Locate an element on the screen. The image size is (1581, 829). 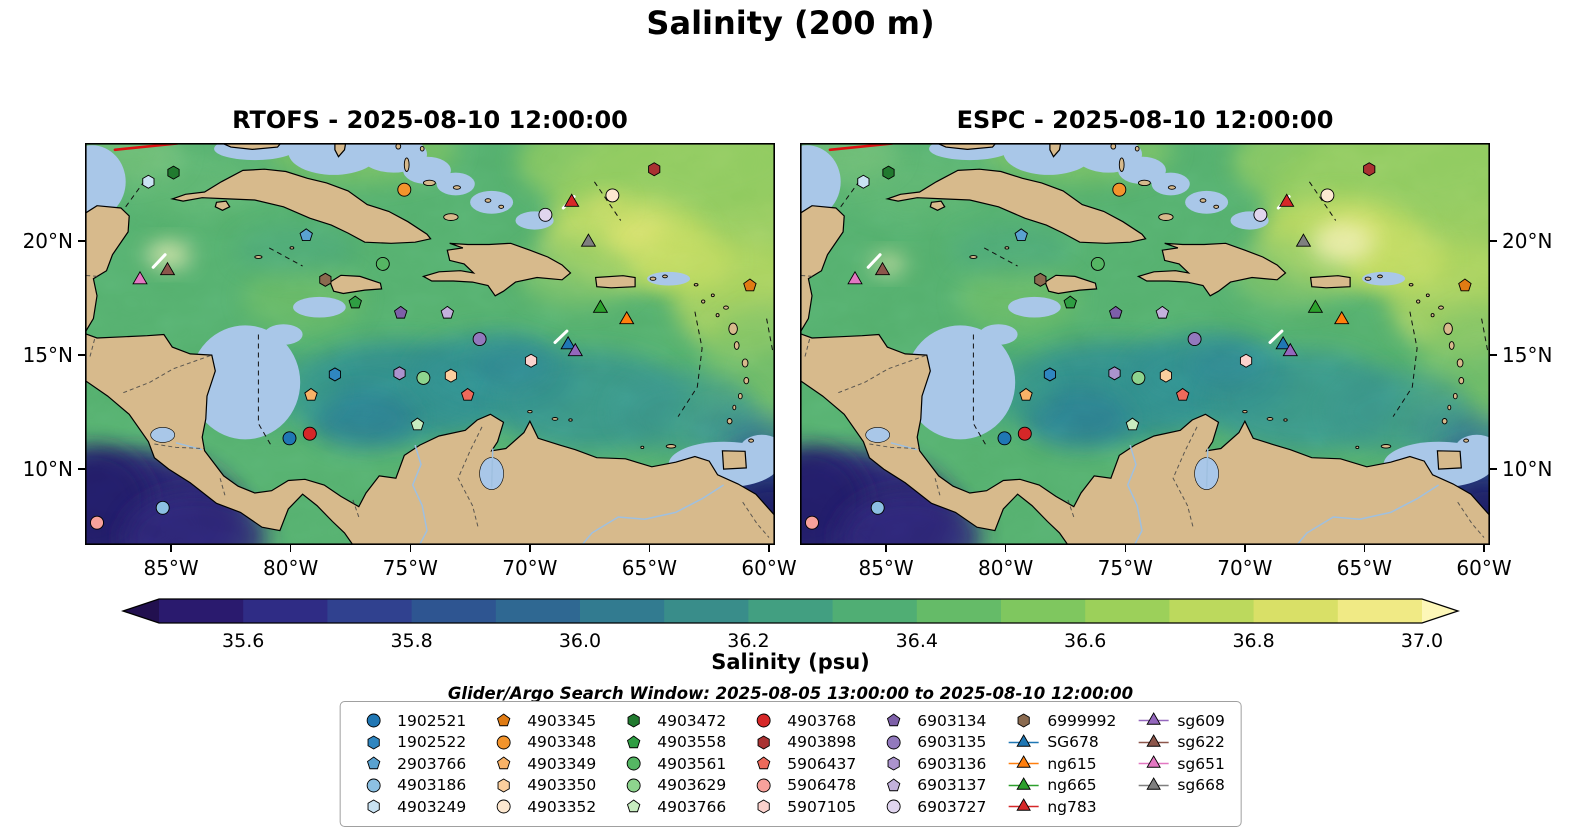
legend-label: 4903352 is located at coordinates (562, 806).